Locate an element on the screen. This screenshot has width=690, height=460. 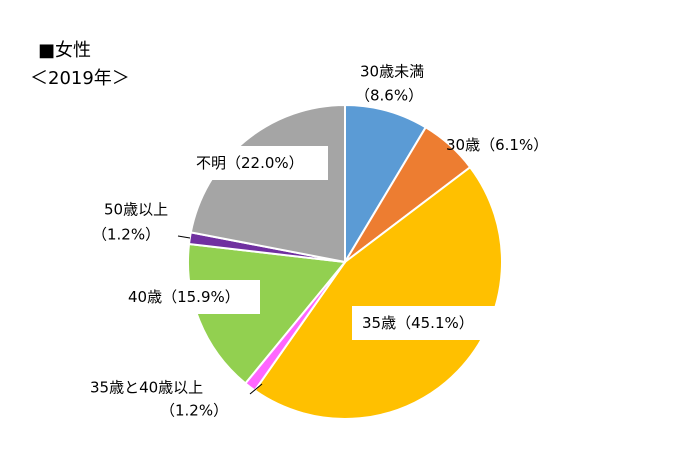
value-label: （8.6%） is located at coordinates (389, 96).